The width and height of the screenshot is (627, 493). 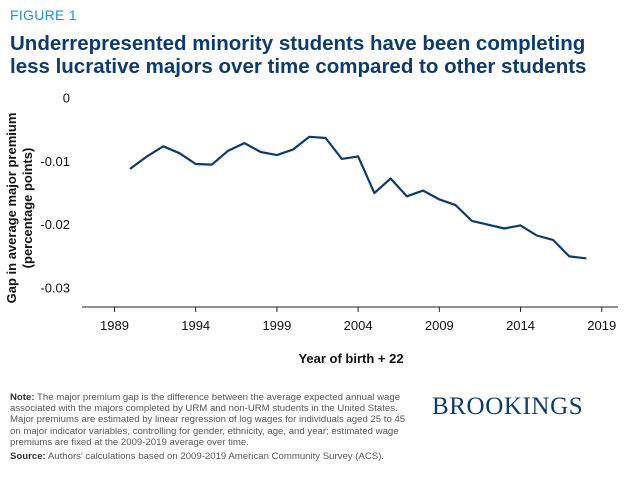 I want to click on y-axis-title-line-2: (percentage points), so click(x=27, y=208).